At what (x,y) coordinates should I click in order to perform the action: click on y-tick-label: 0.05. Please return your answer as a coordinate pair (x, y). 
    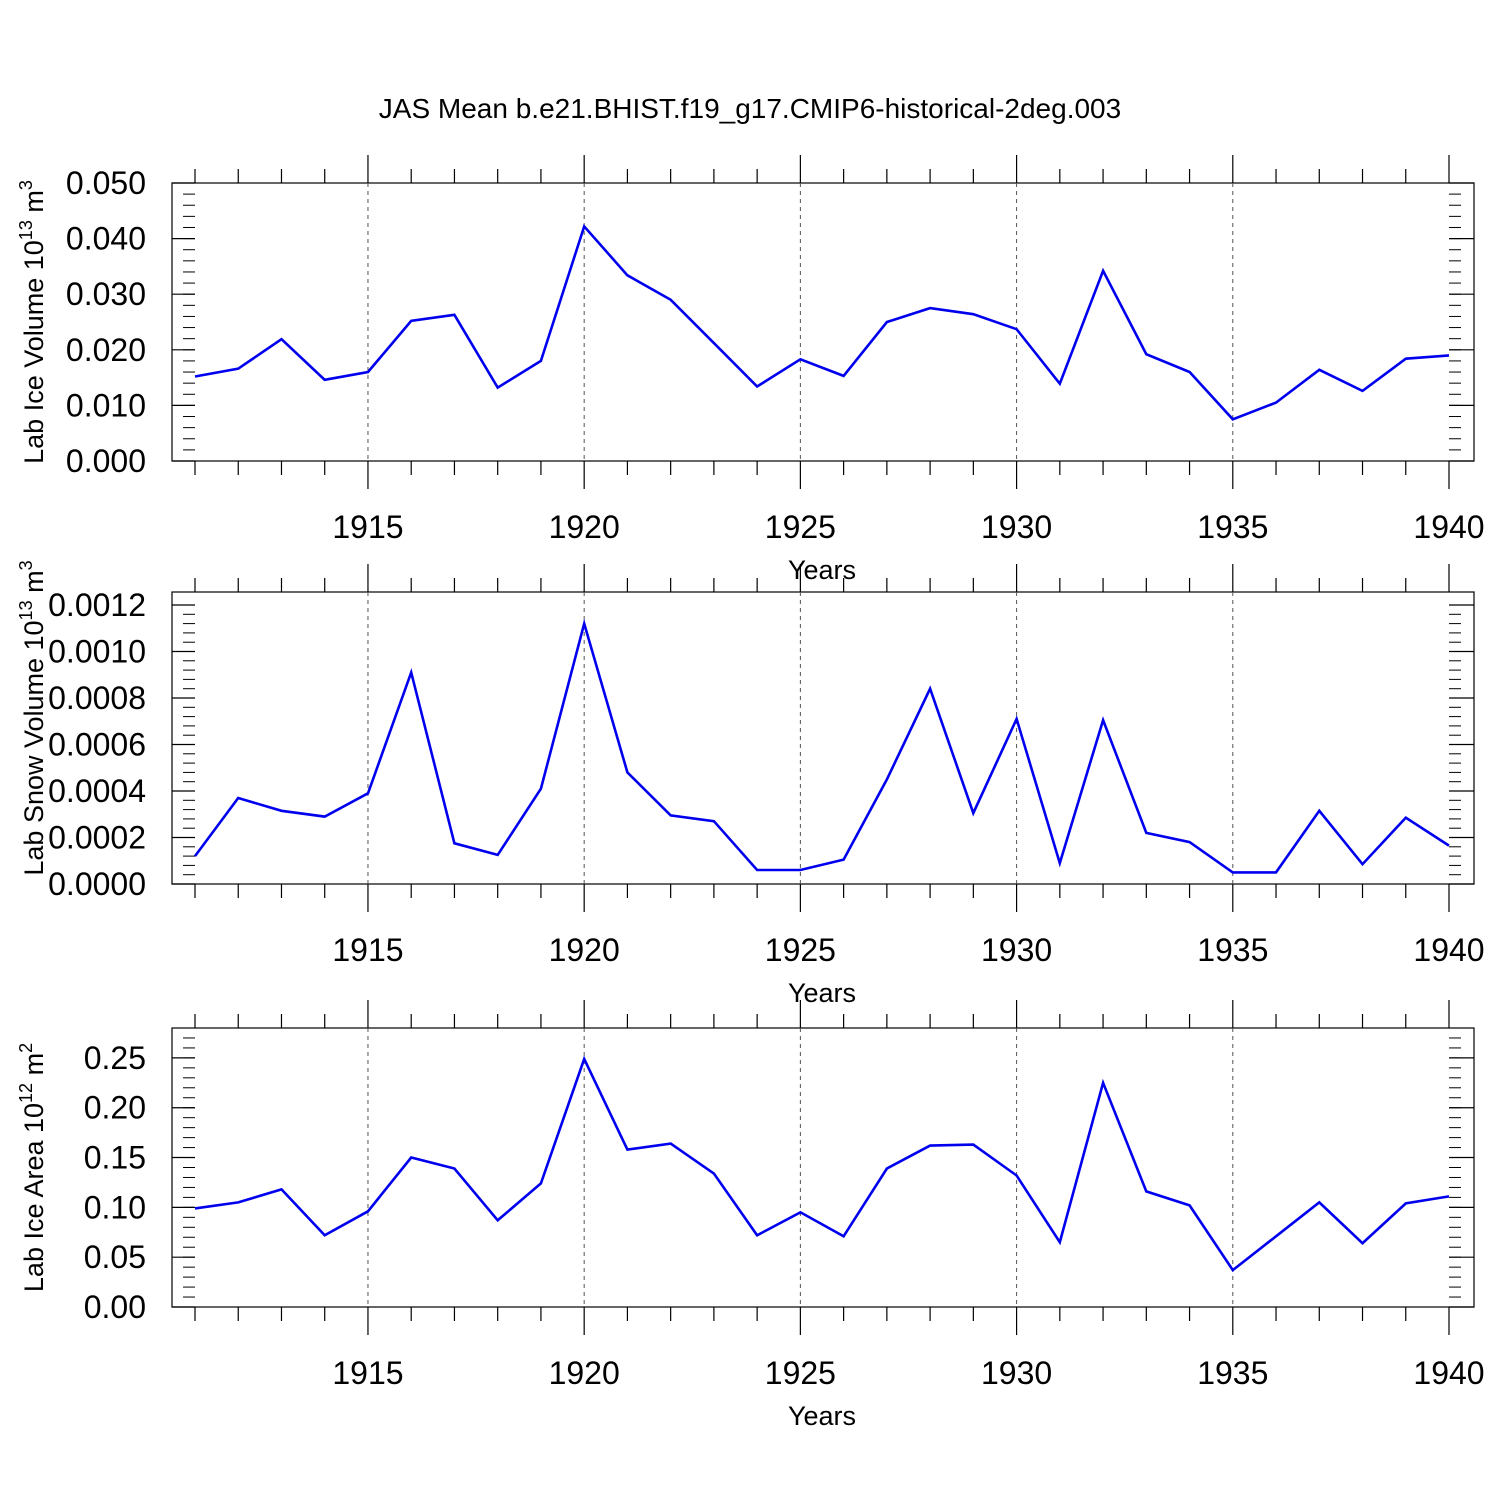
    Looking at the image, I should click on (115, 1257).